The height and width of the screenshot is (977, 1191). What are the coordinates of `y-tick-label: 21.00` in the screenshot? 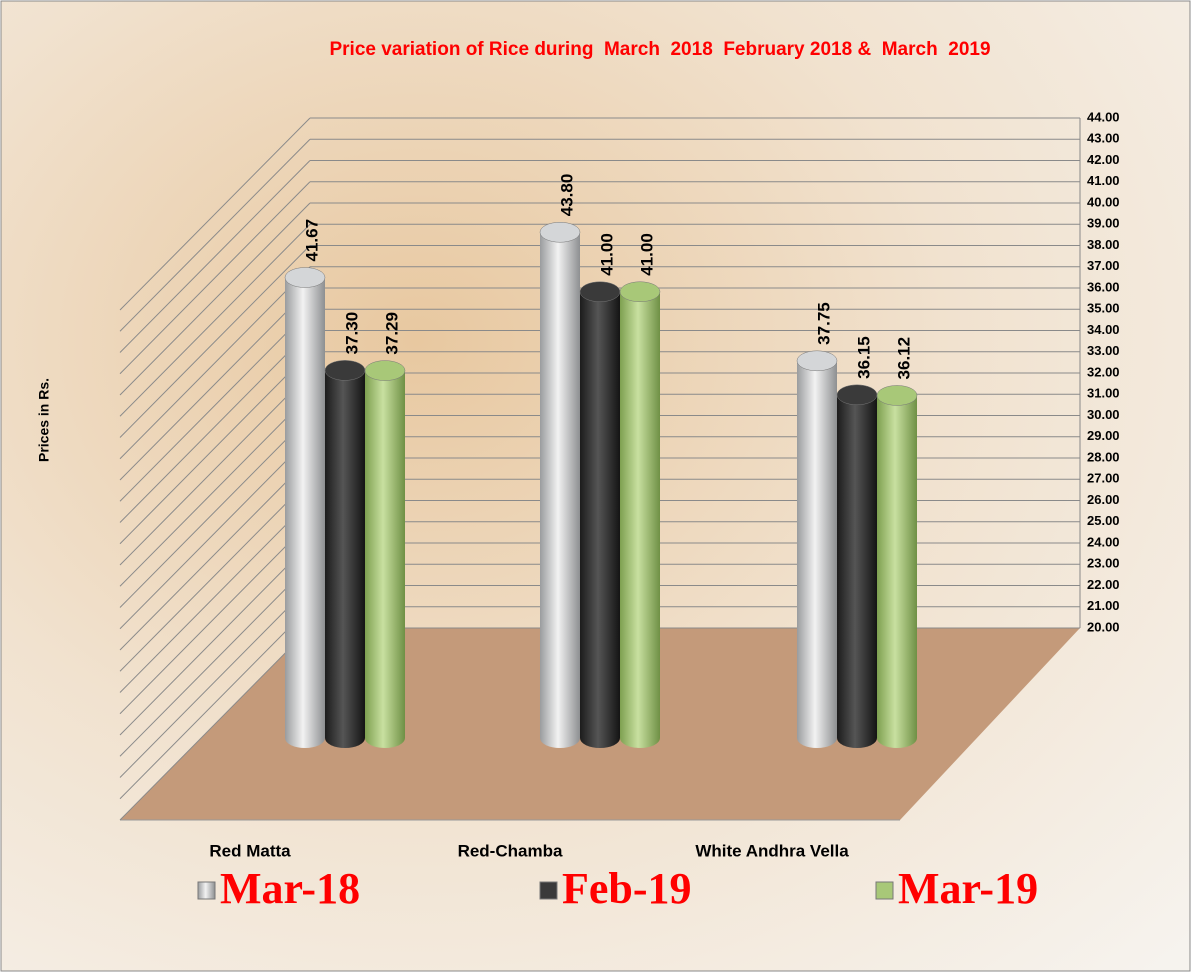 It's located at (1103, 605).